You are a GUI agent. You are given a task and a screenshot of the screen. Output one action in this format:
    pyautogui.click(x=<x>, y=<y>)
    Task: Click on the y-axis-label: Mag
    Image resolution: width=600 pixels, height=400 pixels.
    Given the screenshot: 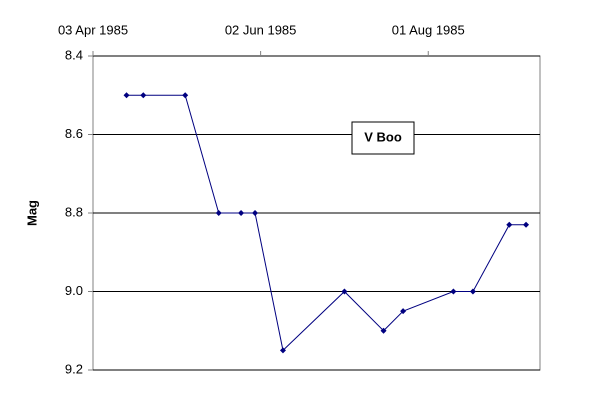 What is the action you would take?
    pyautogui.click(x=31, y=213)
    